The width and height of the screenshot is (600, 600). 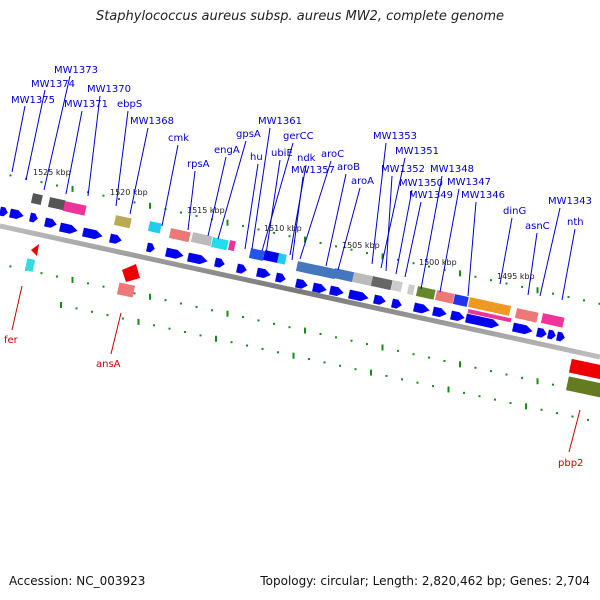 What do you see at coordinates (514, 211) in the screenshot?
I see `gene-label-dinG: dinG` at bounding box center [514, 211].